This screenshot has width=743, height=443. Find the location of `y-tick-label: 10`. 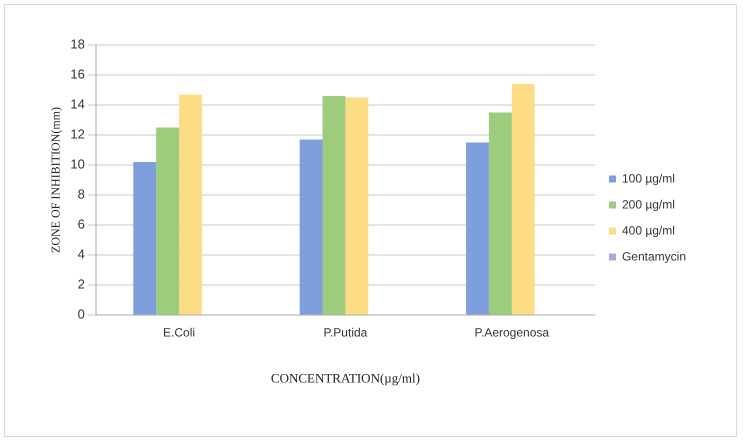

y-tick-label: 10 is located at coordinates (77, 164).